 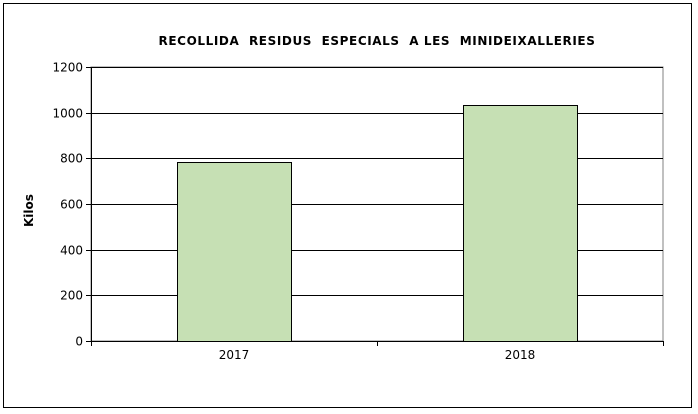 I want to click on y-tick-label: 400, so click(x=71, y=251).